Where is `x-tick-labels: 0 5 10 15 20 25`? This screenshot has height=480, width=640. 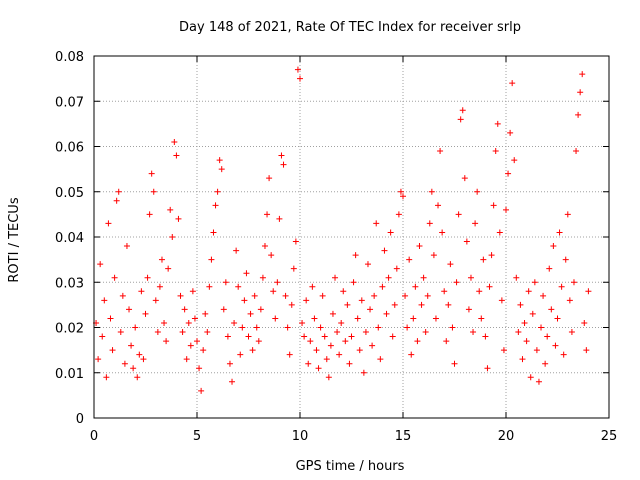
x-tick-labels: 0 5 10 15 20 25 is located at coordinates (353, 436).